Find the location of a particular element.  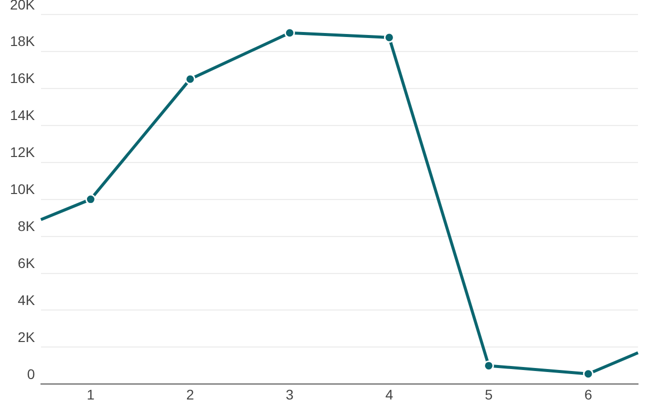

y-tick-label: 6K is located at coordinates (27, 263).